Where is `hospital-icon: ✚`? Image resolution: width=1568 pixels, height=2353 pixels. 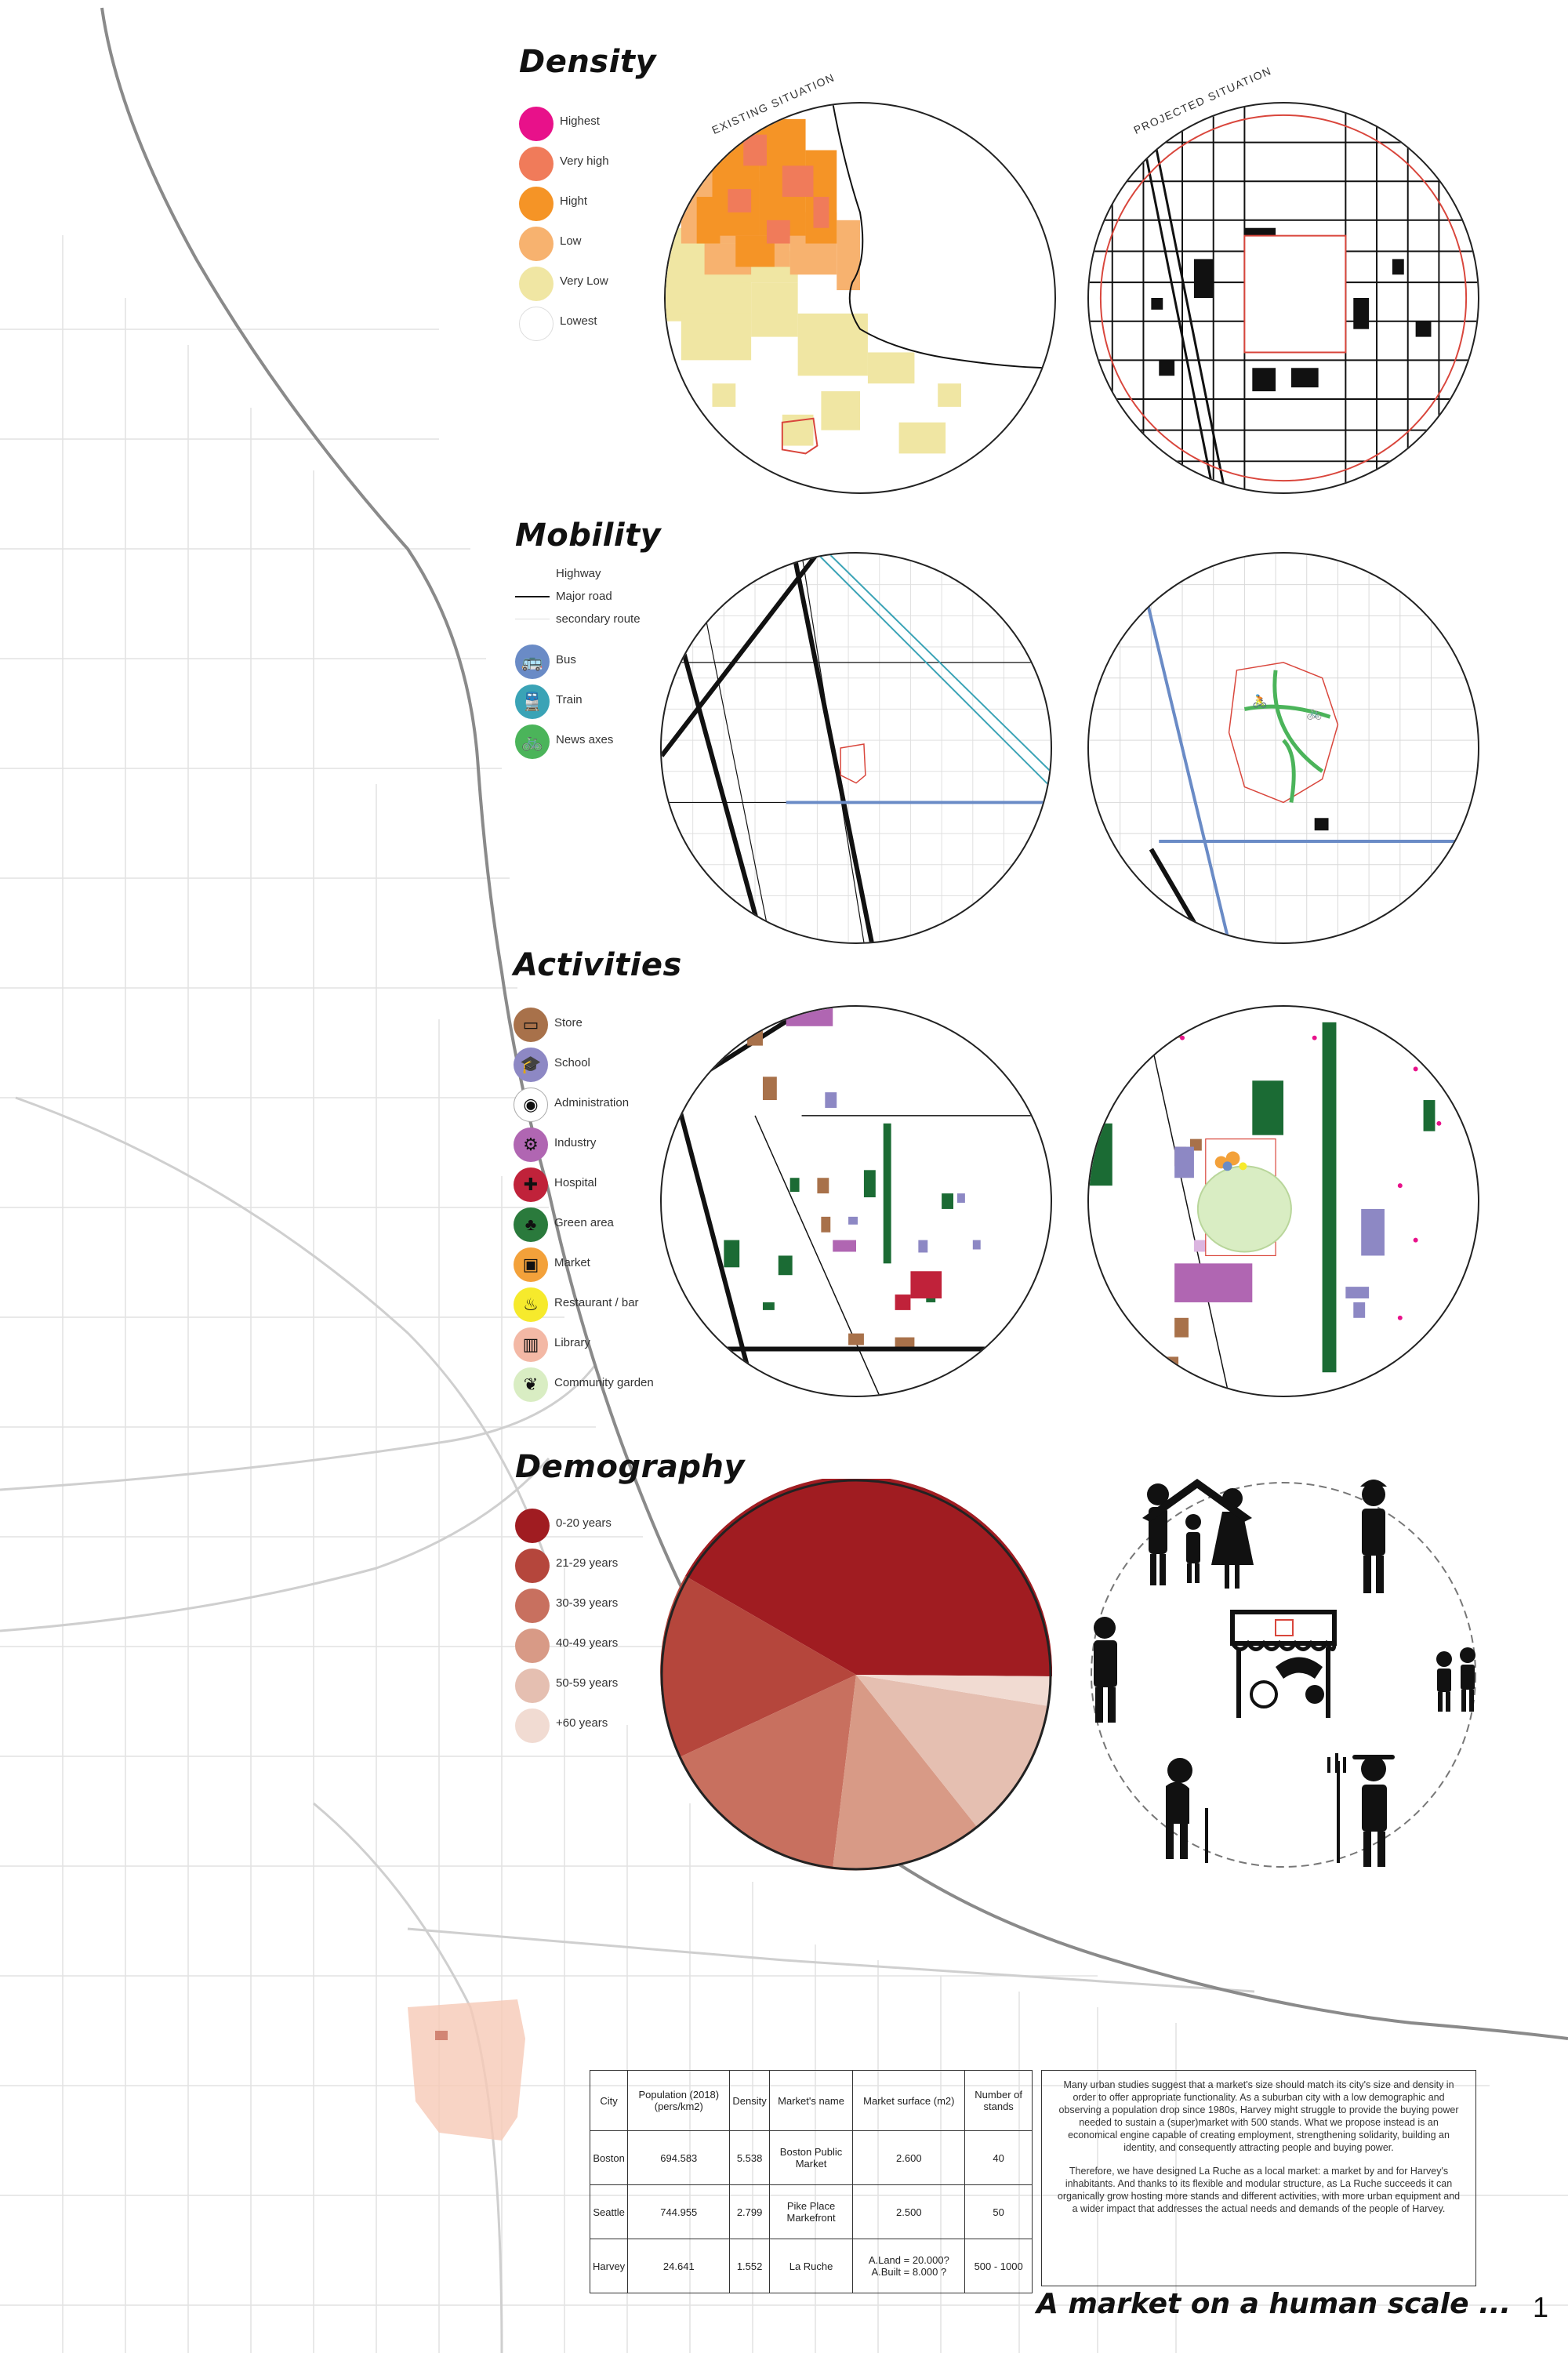
hospital-icon: ✚ is located at coordinates (531, 1185).